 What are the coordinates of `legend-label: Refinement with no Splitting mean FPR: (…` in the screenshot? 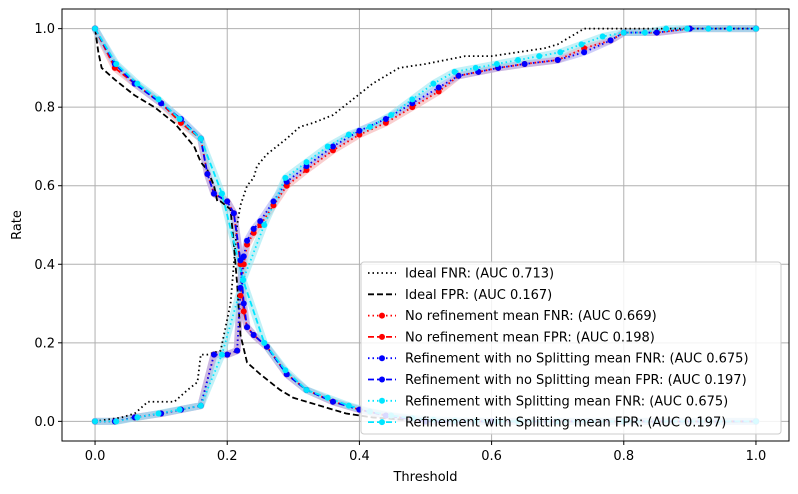 It's located at (576, 380).